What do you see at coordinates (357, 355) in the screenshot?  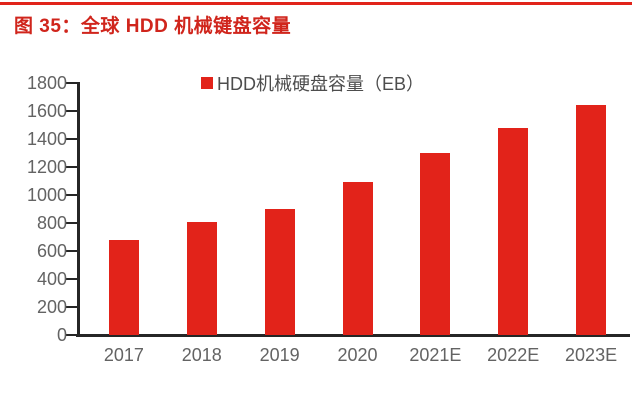 I see `x-tick-label-2020: 2020` at bounding box center [357, 355].